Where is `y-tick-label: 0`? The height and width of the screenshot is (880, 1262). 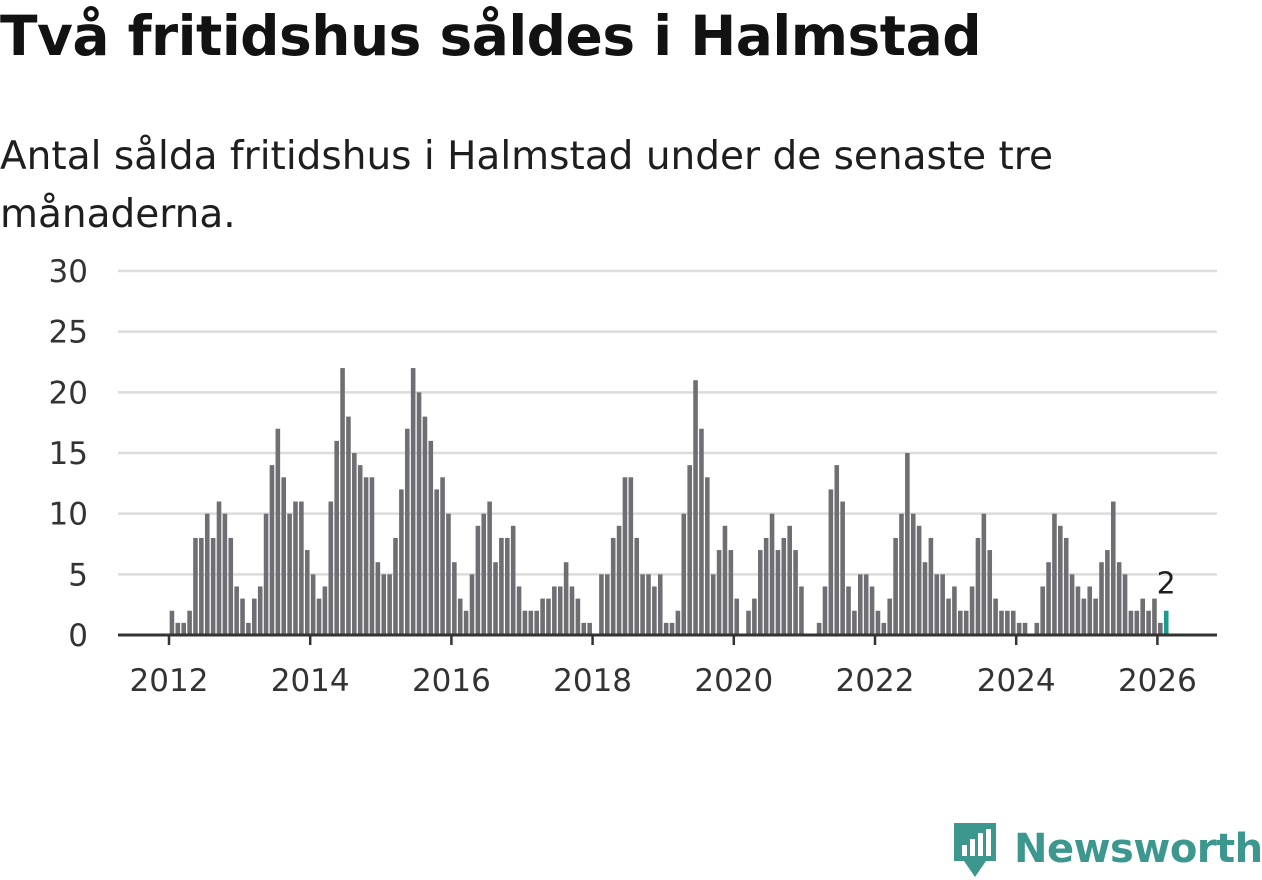
y-tick-label: 0 is located at coordinates (78, 636).